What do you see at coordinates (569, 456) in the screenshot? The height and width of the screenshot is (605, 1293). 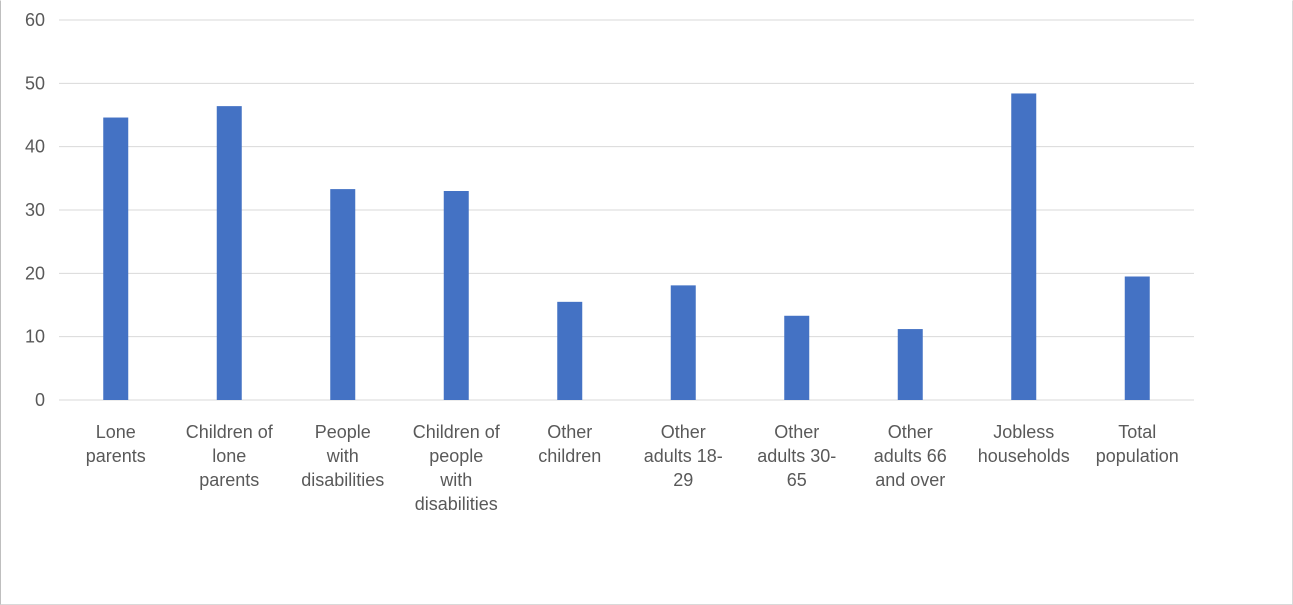 I see `x-category-label-line: children` at bounding box center [569, 456].